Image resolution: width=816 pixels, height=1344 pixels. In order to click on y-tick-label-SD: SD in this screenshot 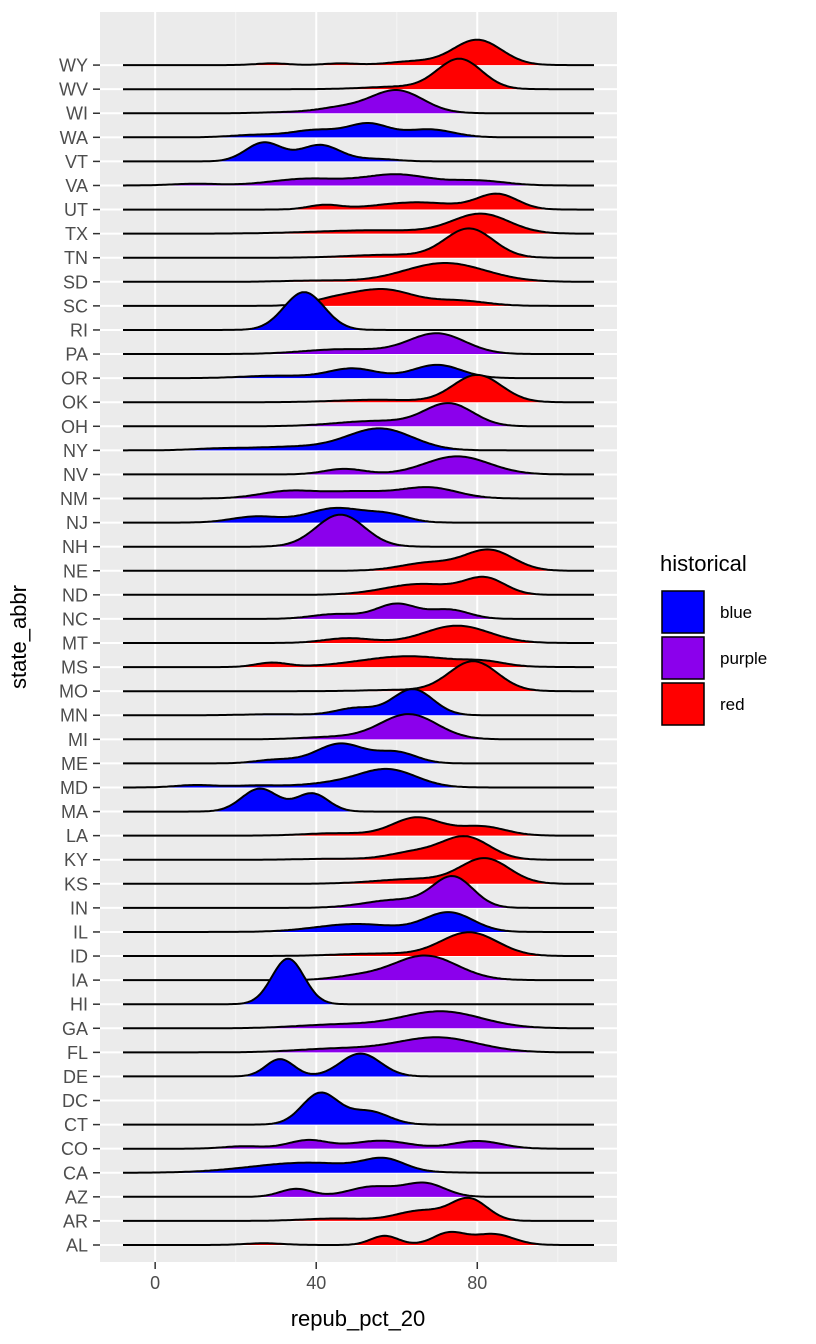, I will do `click(75, 282)`.